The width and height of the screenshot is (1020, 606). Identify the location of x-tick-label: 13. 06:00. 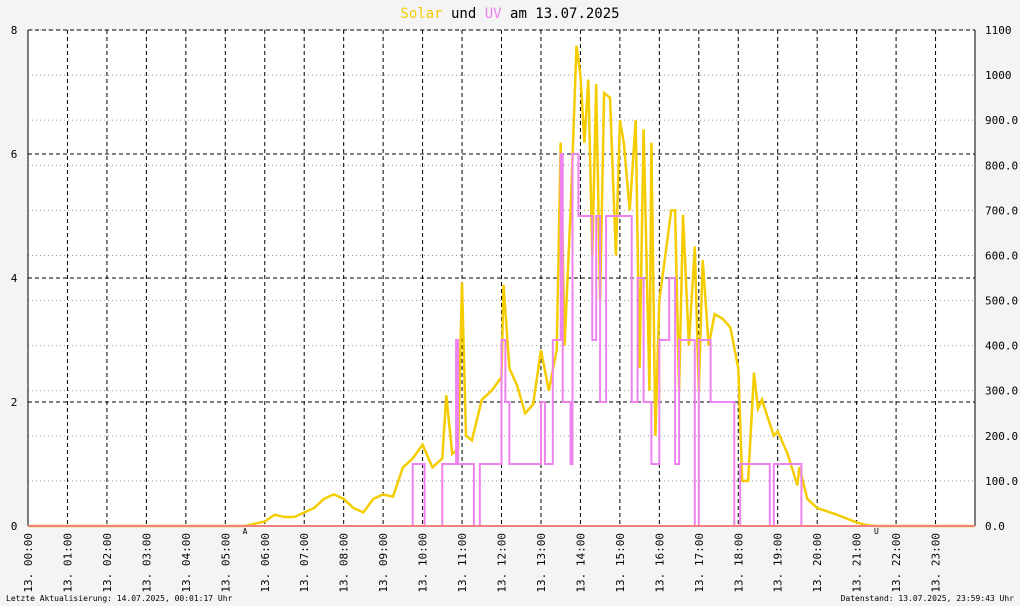
(265, 563).